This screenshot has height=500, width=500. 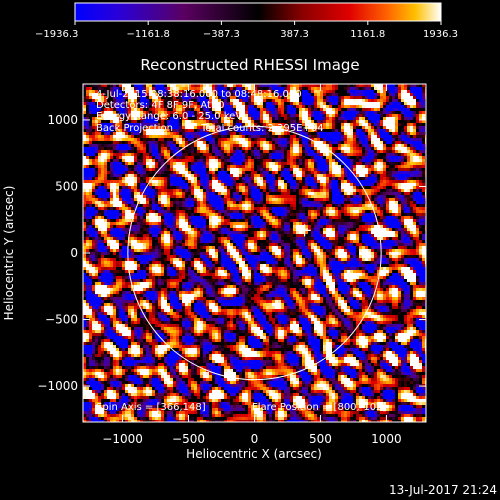 What do you see at coordinates (319, 407) in the screenshot?
I see `flare-position-annotation: Flare Position = [800,-102]` at bounding box center [319, 407].